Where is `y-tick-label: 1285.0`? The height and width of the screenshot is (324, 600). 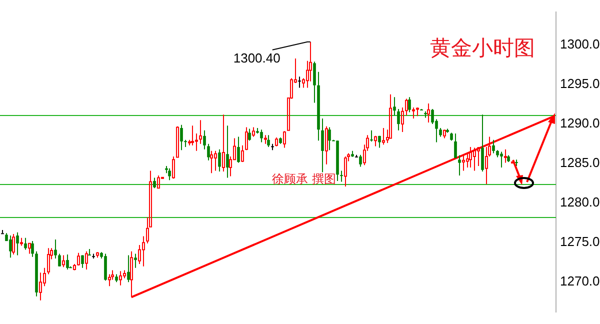 y-tick-label: 1285.0 is located at coordinates (580, 162).